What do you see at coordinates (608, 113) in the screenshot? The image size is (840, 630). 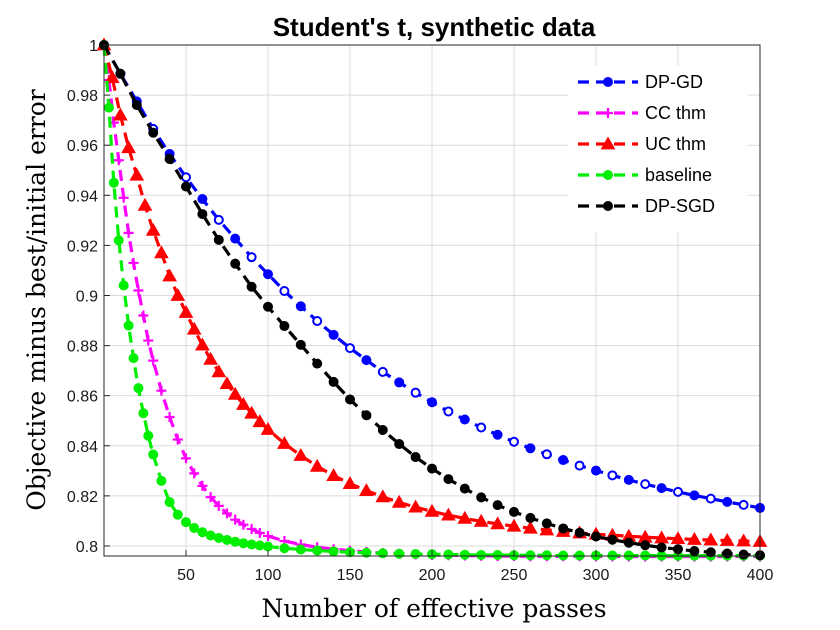 I see `legend-marker-cc-thm` at bounding box center [608, 113].